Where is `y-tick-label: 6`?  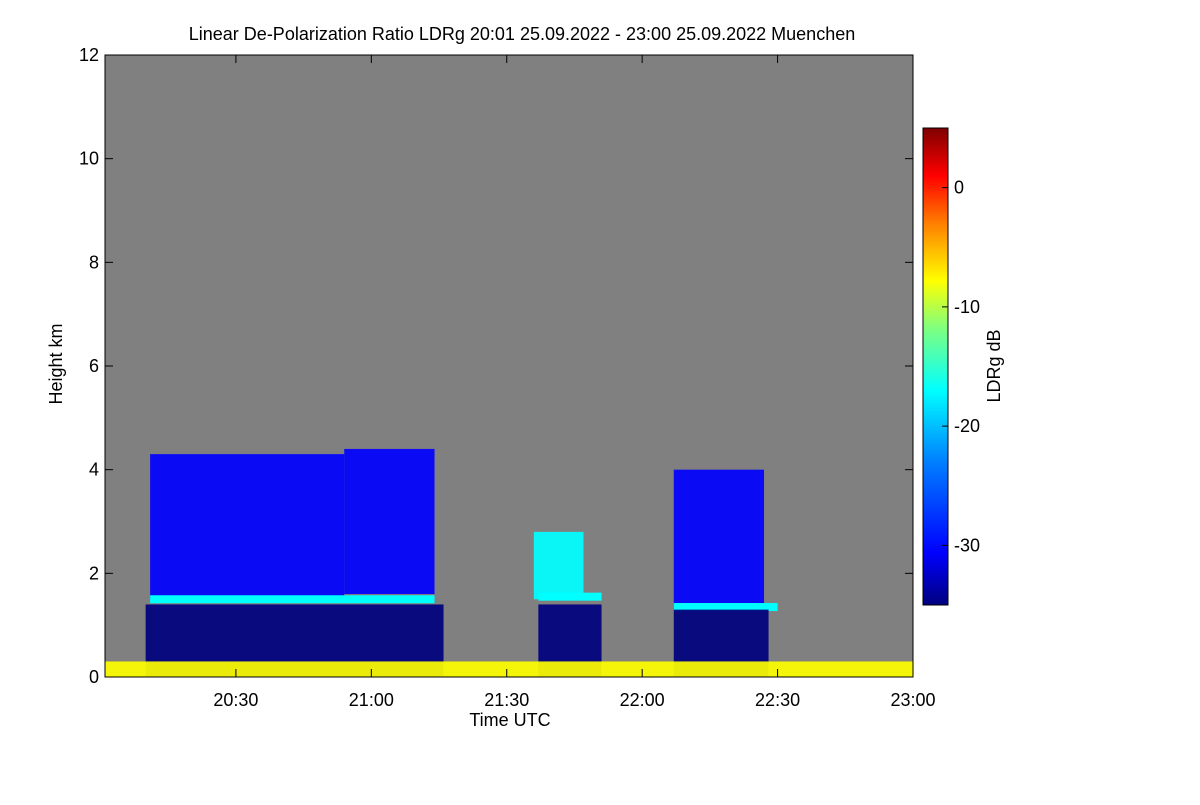 y-tick-label: 6 is located at coordinates (94, 366).